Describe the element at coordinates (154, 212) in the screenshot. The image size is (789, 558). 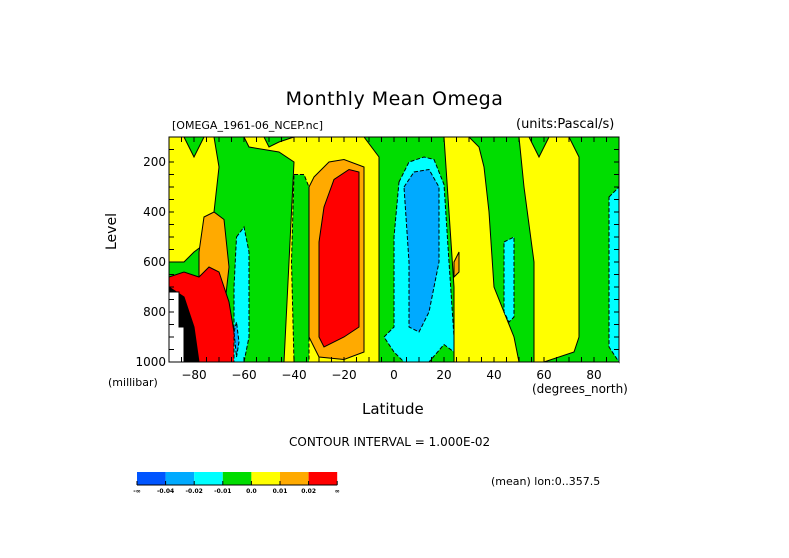
I see `y-tick-label: 400` at that location.